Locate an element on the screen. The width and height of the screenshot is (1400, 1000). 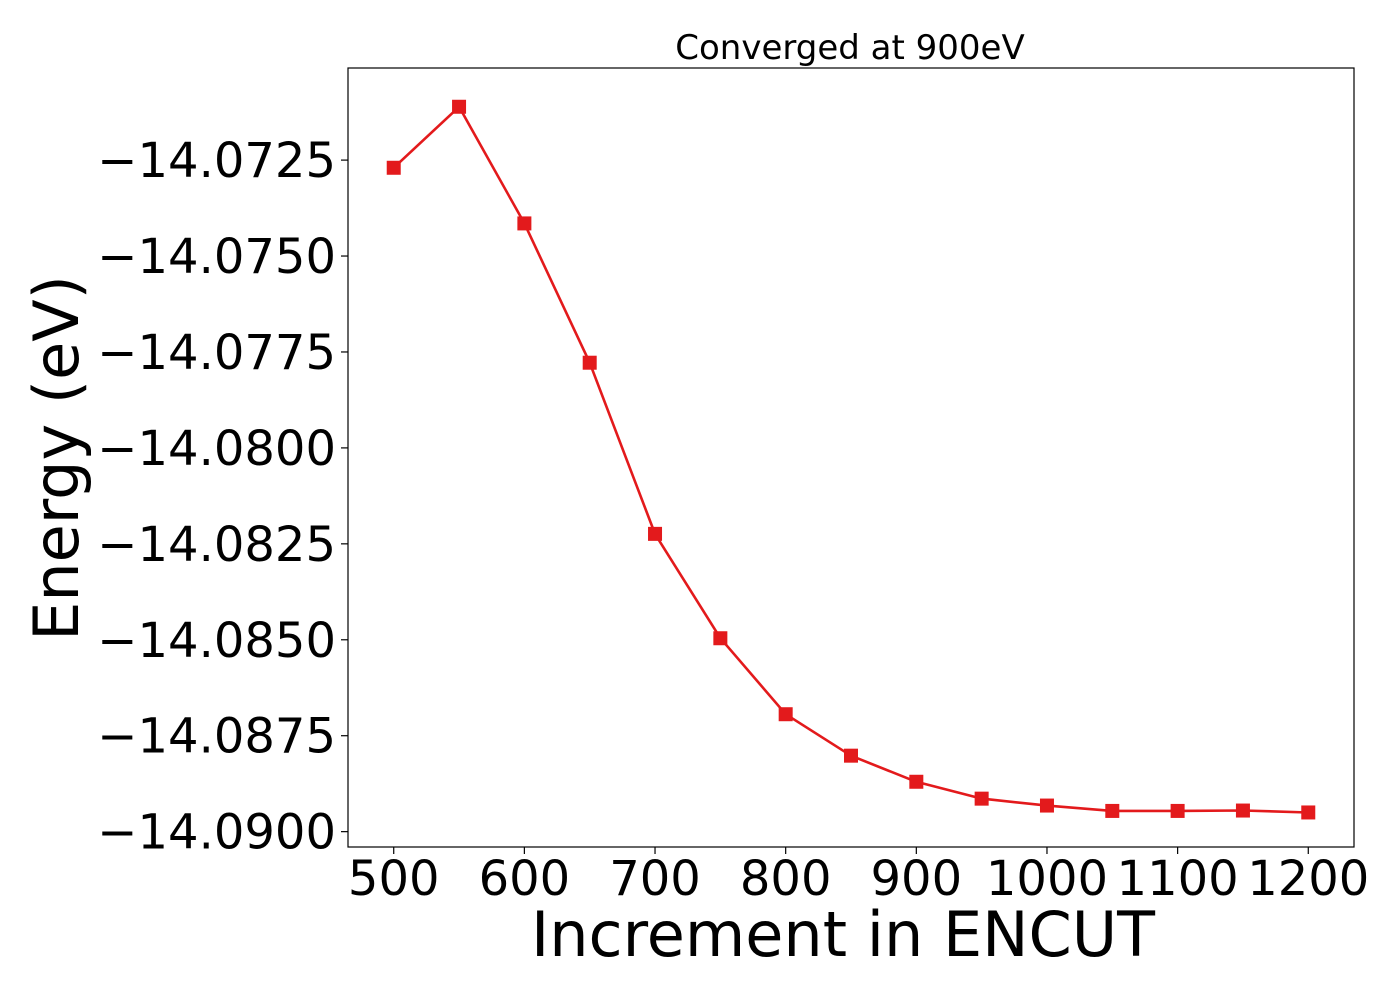
y-tick-label: −14.0800 is located at coordinates (216, 449).